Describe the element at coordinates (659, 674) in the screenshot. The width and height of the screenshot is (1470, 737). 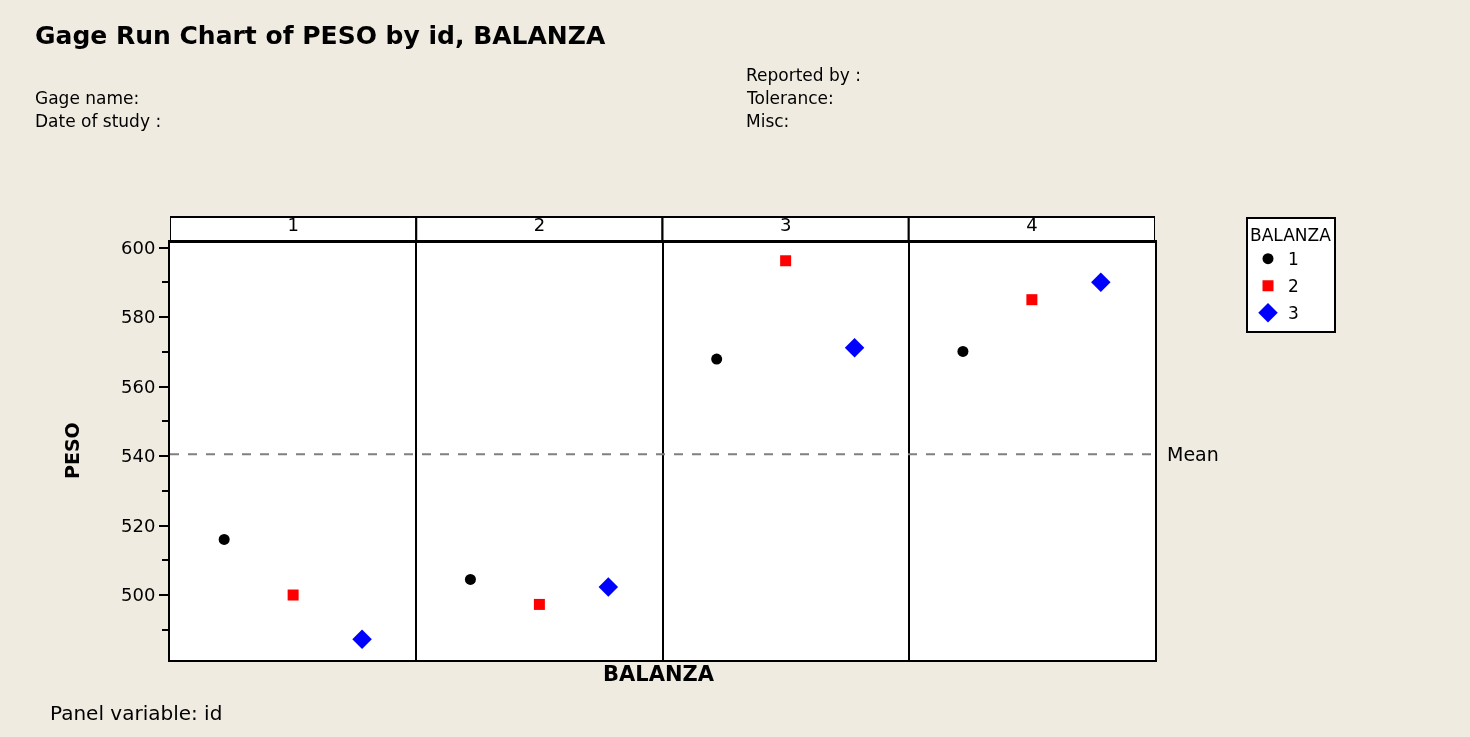
I see `x-axis-title: BALANZA` at that location.